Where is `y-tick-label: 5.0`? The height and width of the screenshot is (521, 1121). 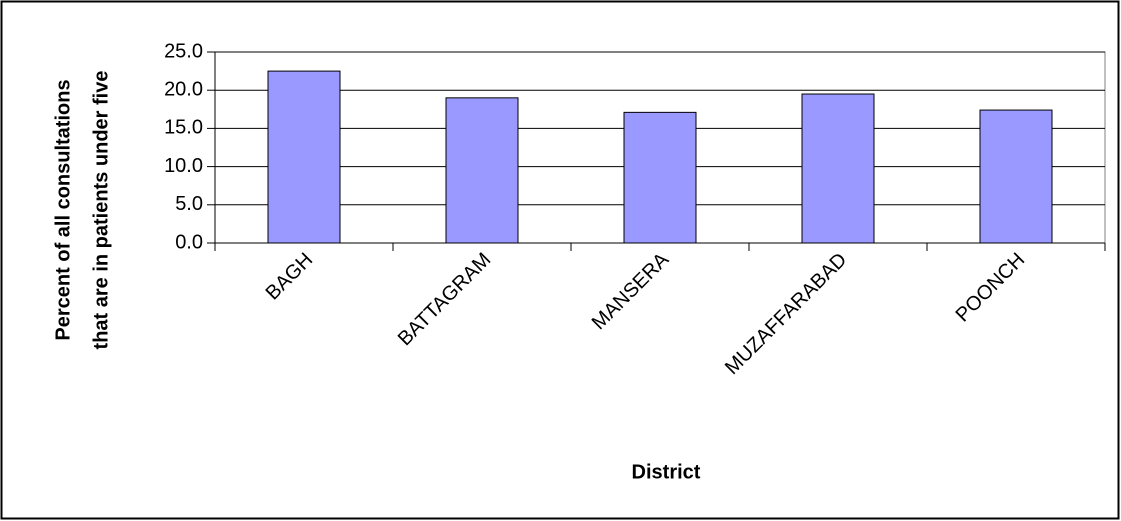 y-tick-label: 5.0 is located at coordinates (189, 204).